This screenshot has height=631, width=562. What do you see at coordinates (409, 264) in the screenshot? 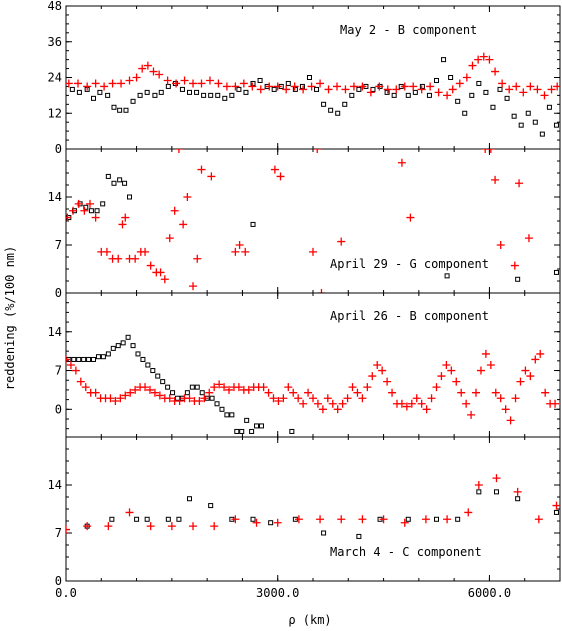
I see `panel-label: April 29 - G component` at bounding box center [409, 264].